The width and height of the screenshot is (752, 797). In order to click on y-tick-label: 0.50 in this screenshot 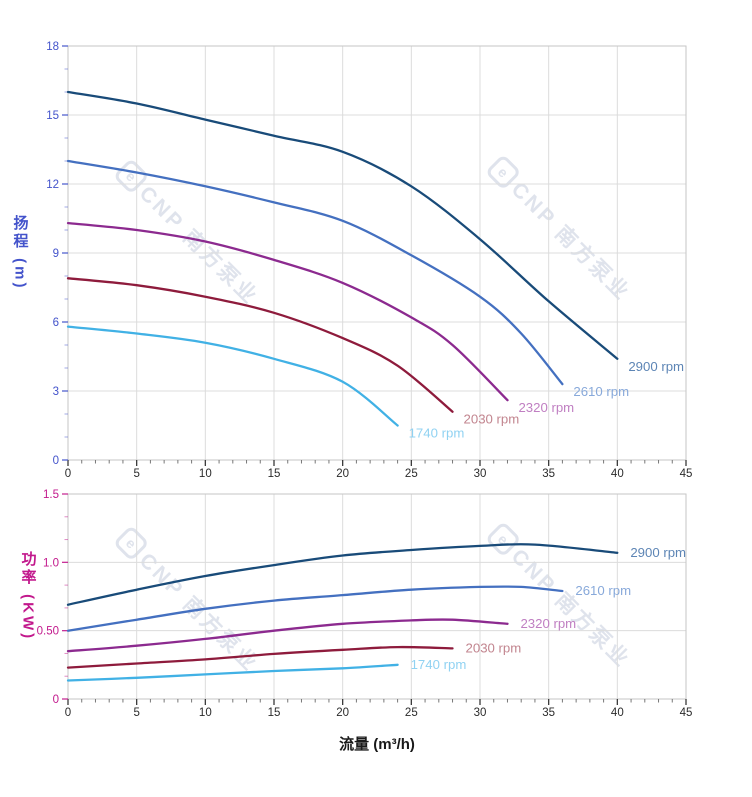, I will do `click(48, 632)`.